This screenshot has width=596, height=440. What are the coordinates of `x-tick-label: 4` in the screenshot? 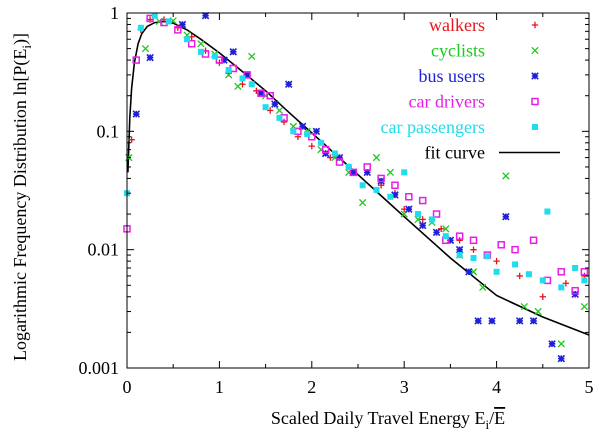 It's located at (496, 387).